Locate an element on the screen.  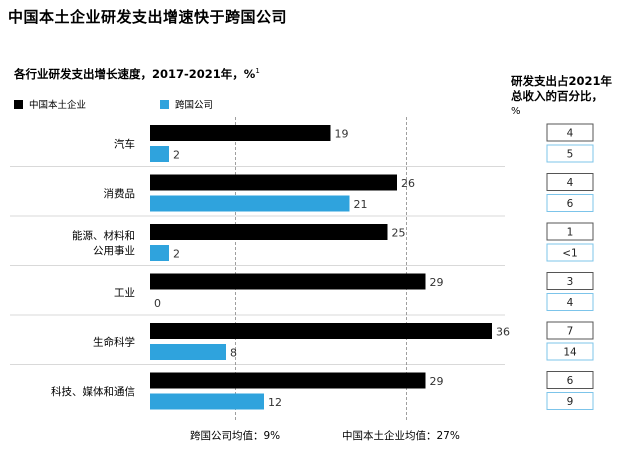
rd-share-header-line2: 总收入的百分比， is located at coordinates (557, 96).